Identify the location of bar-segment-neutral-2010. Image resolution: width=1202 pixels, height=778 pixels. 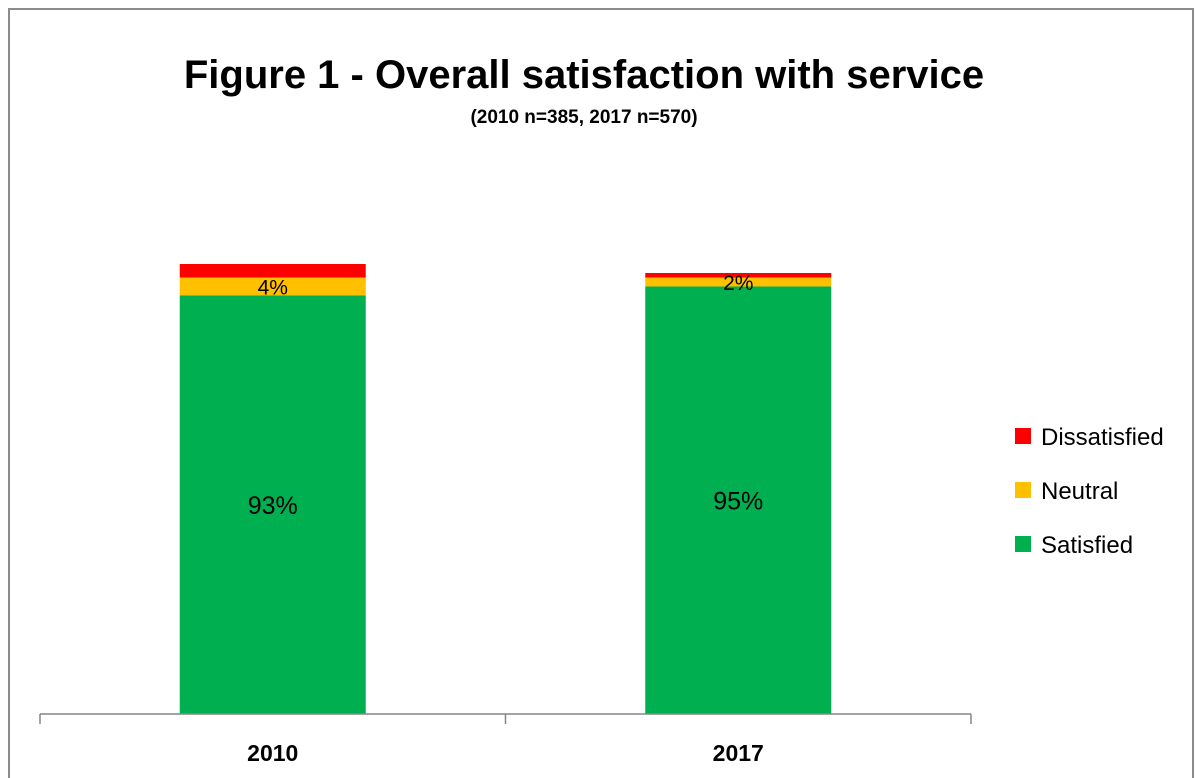
(272, 286).